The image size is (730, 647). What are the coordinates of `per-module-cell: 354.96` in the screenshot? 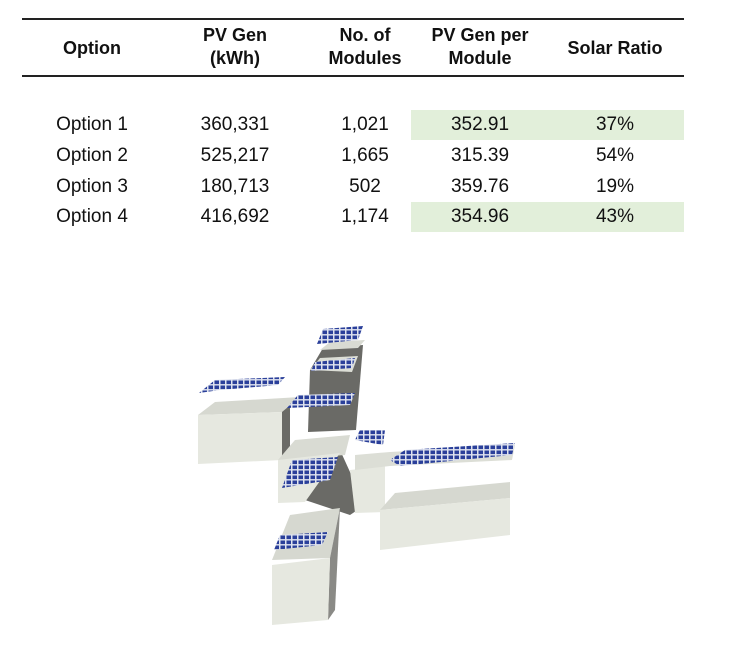 It's located at (480, 216).